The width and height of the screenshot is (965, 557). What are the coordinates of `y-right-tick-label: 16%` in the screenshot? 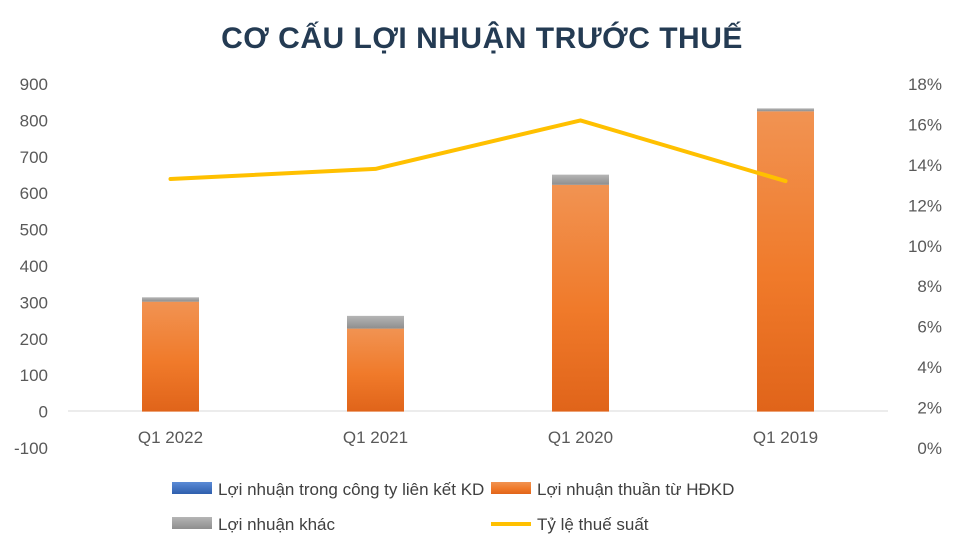 It's located at (925, 124).